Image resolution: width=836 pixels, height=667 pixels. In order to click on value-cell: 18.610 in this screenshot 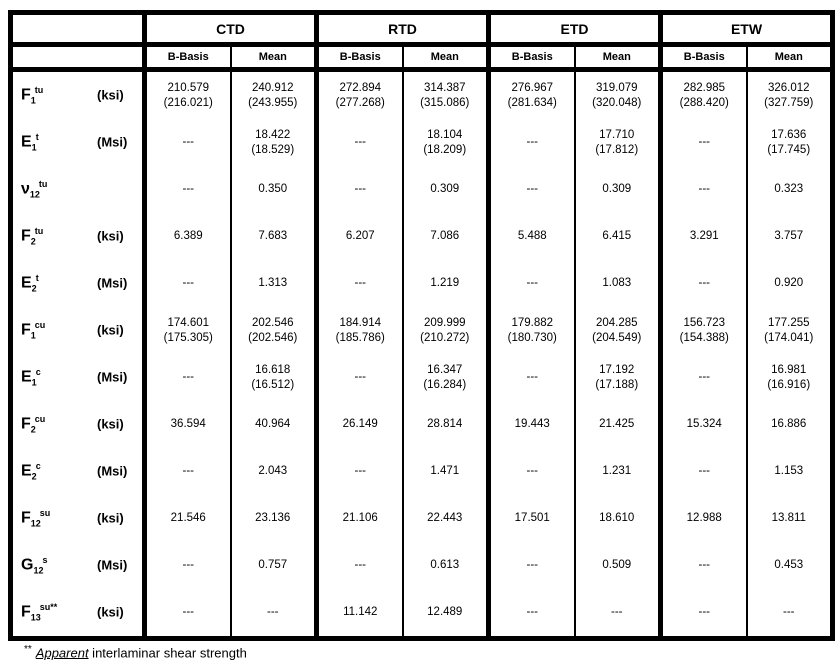, I will do `click(617, 518)`.